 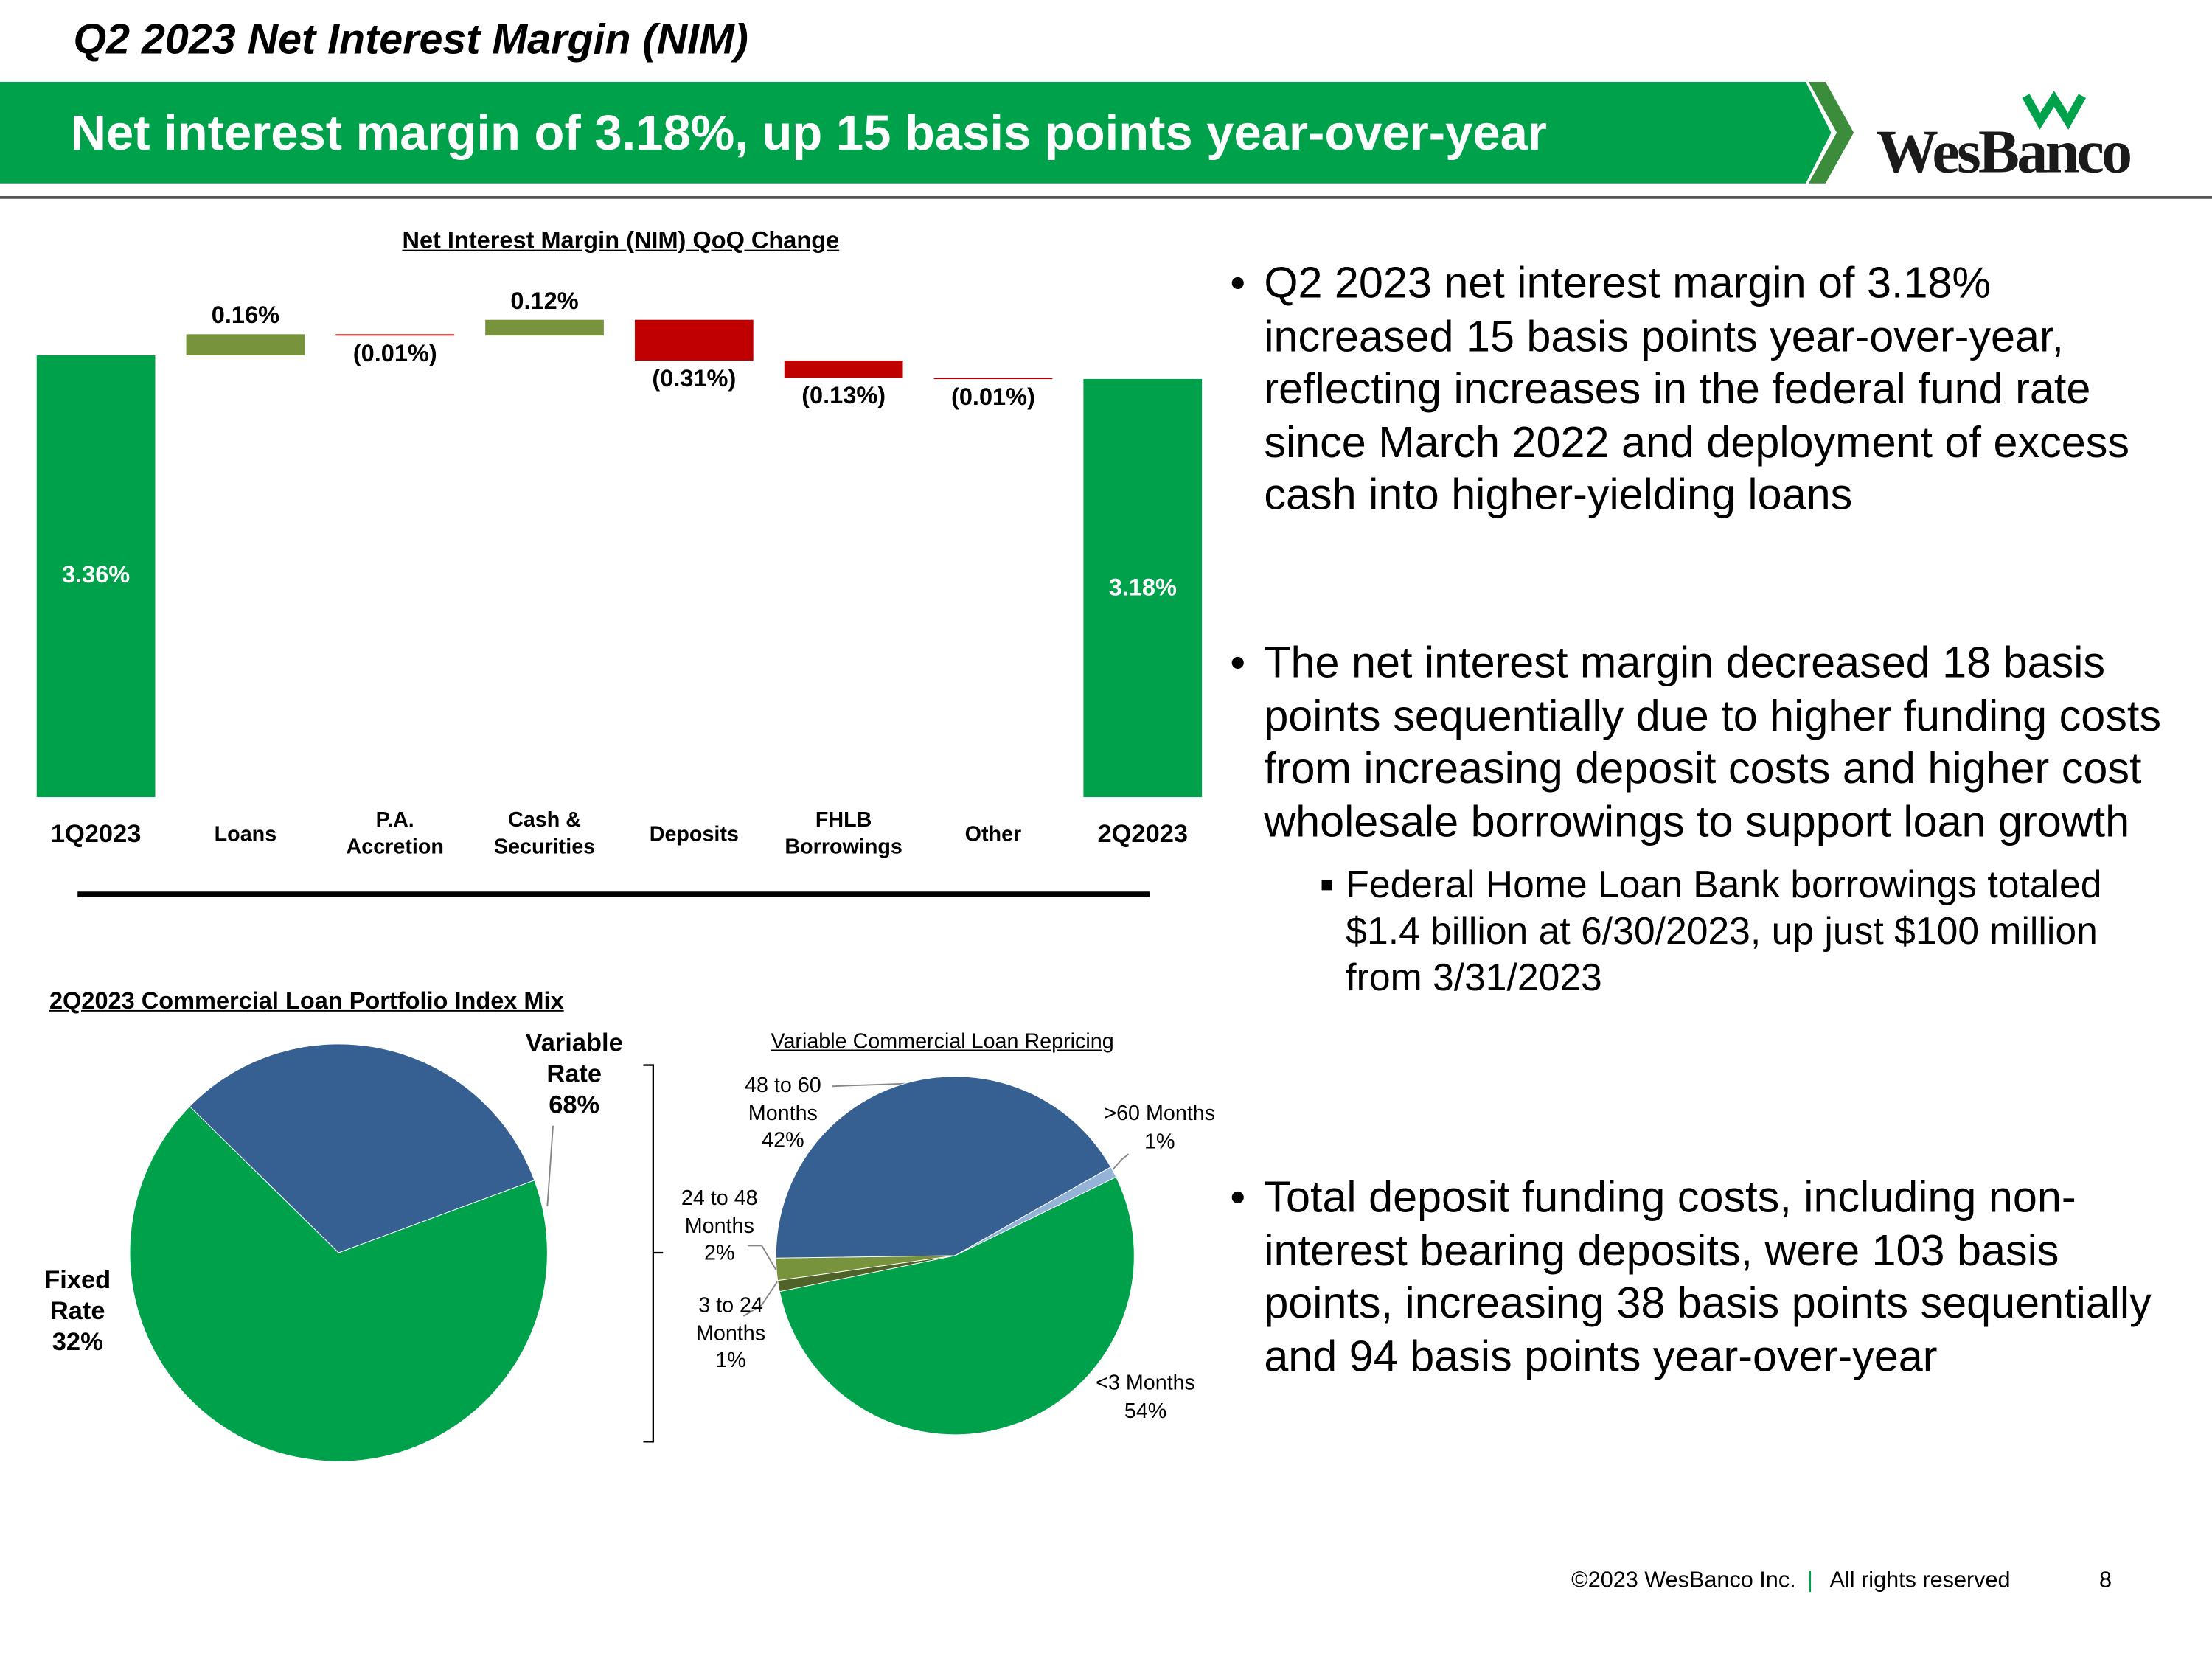 I want to click on banner-chevron, so click(x=1831, y=132).